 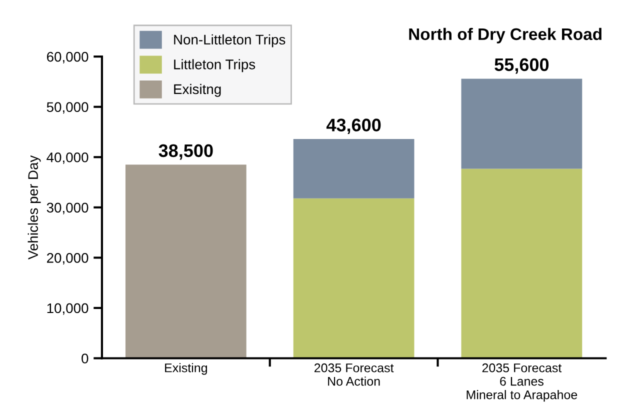 I want to click on x-tick-label: 2035 Forecast 6 Lanes Mineral to Arapahoe, so click(x=522, y=382).